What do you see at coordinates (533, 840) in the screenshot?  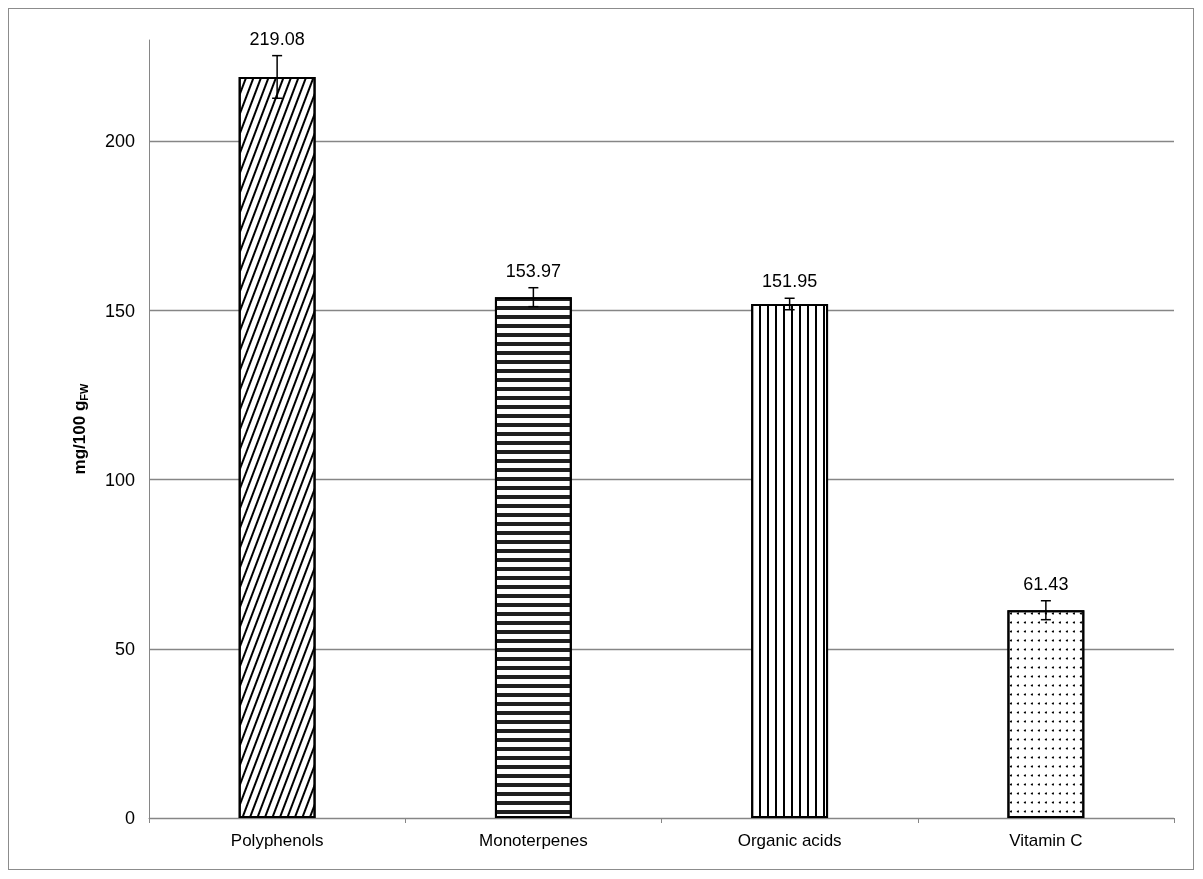 I see `x-tick-label: Monoterpenes` at bounding box center [533, 840].